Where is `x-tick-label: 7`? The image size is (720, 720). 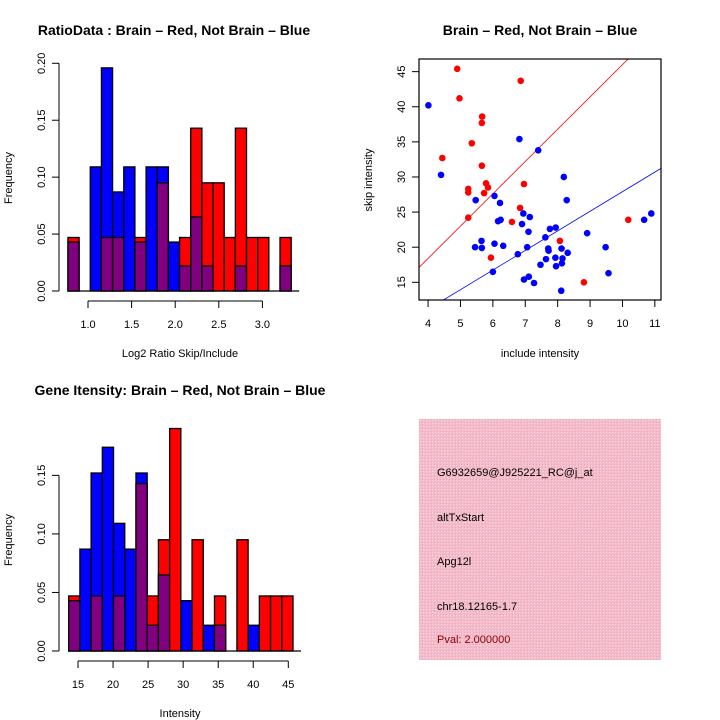
x-tick-label: 7 is located at coordinates (525, 324).